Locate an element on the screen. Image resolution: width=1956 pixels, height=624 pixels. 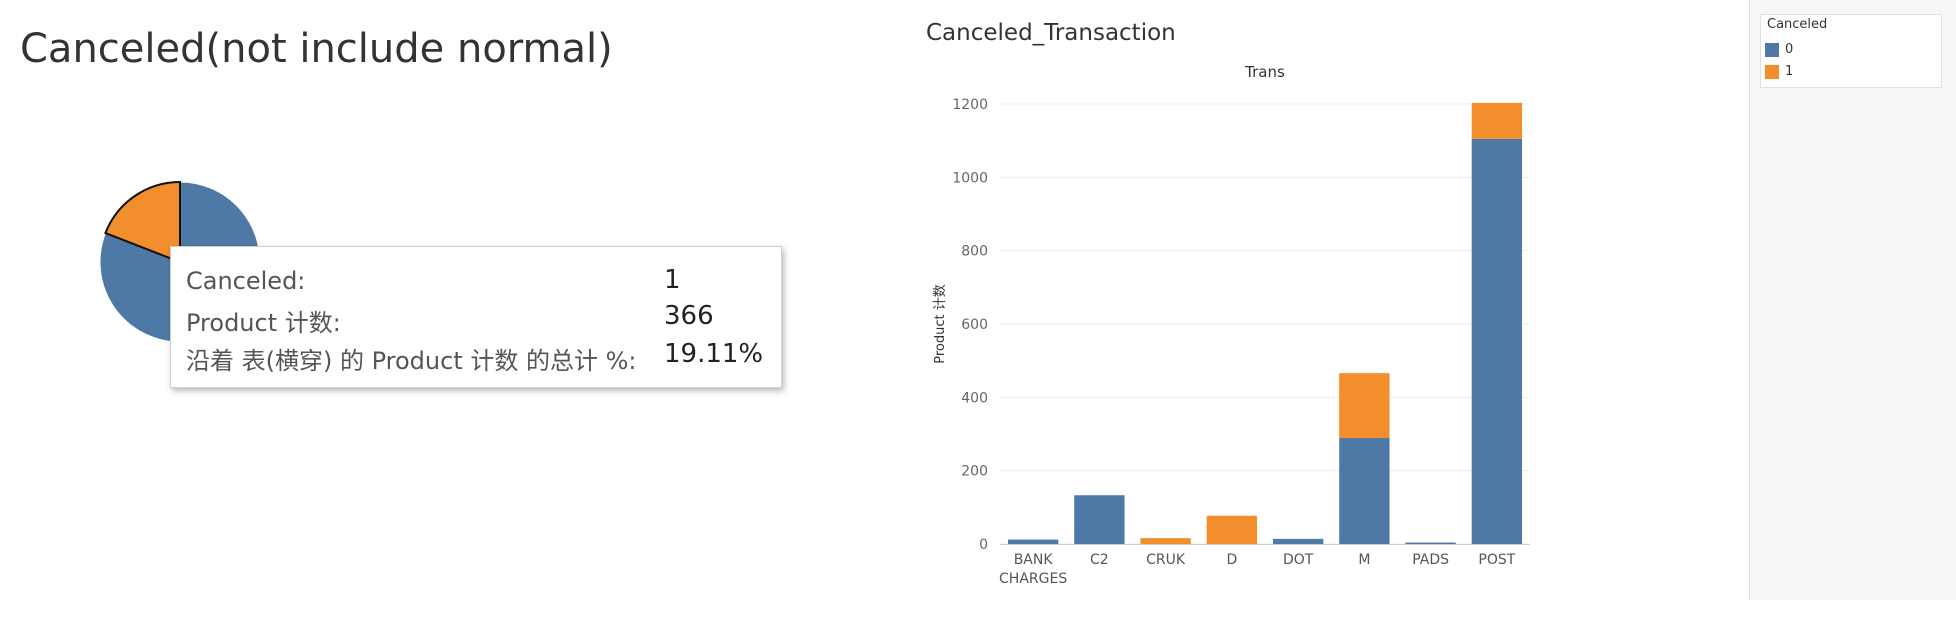
x-tick-label: C2 is located at coordinates (1099, 560).